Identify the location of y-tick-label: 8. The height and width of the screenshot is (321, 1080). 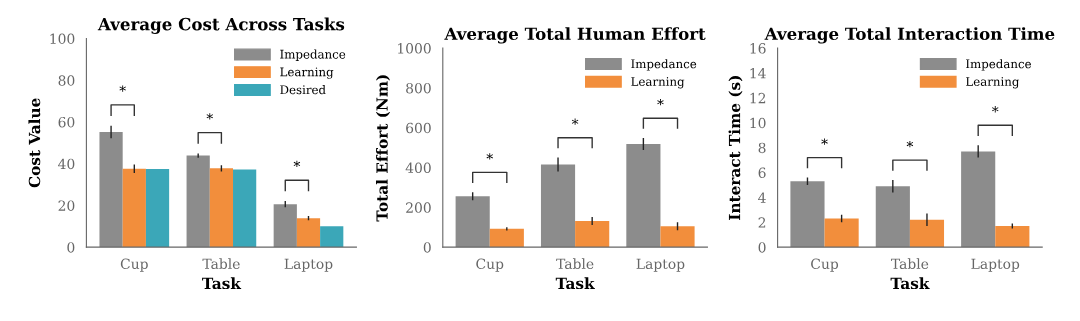
(762, 148).